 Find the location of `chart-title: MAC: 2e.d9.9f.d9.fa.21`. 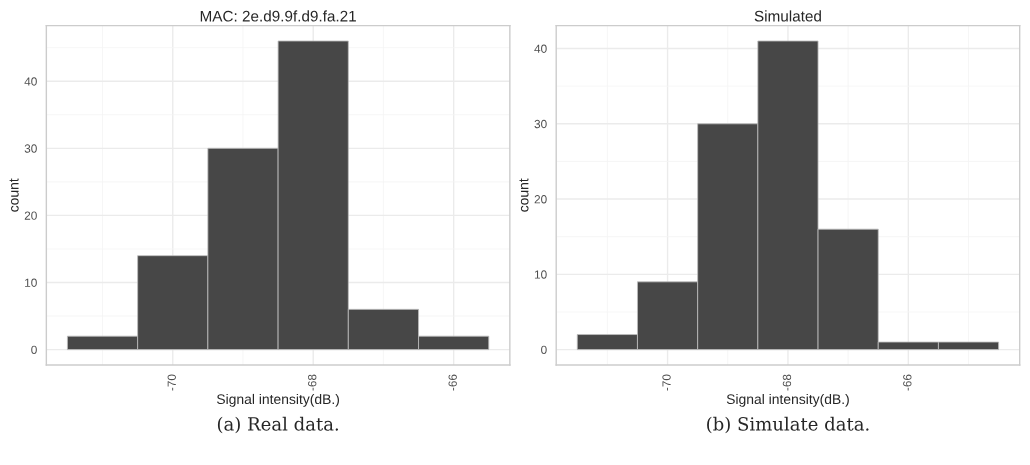

chart-title: MAC: 2e.d9.9f.d9.fa.21 is located at coordinates (278, 16).